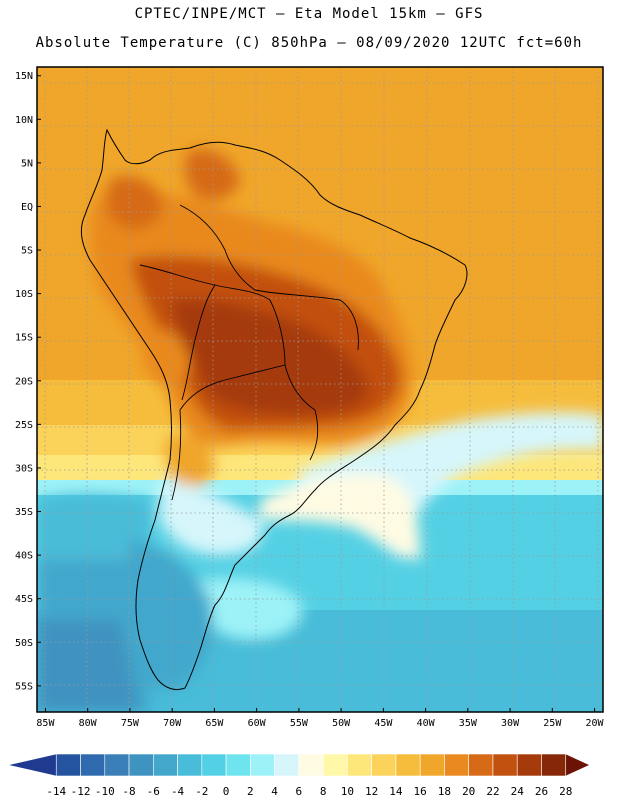 The height and width of the screenshot is (800, 618). I want to click on colorbar-label: 12, so click(371, 791).